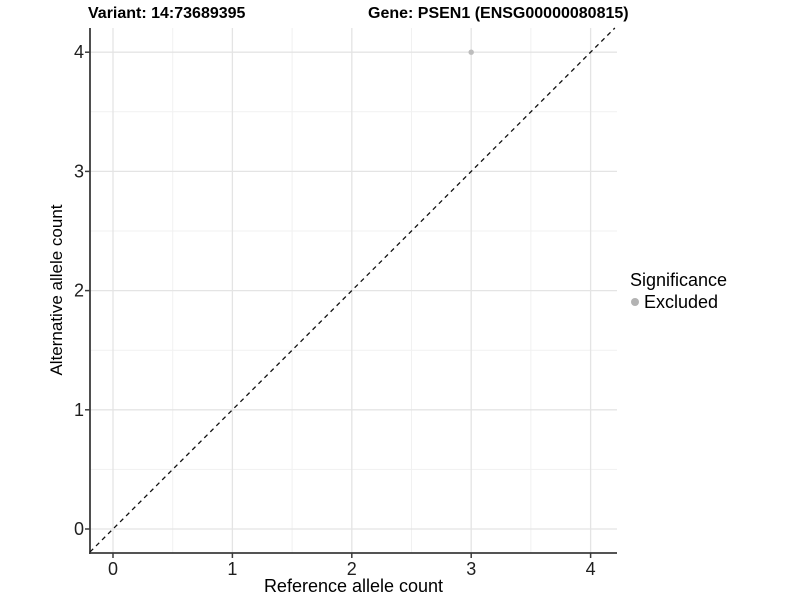 The height and width of the screenshot is (600, 800). Describe the element at coordinates (679, 280) in the screenshot. I see `legend-title: Significance` at that location.